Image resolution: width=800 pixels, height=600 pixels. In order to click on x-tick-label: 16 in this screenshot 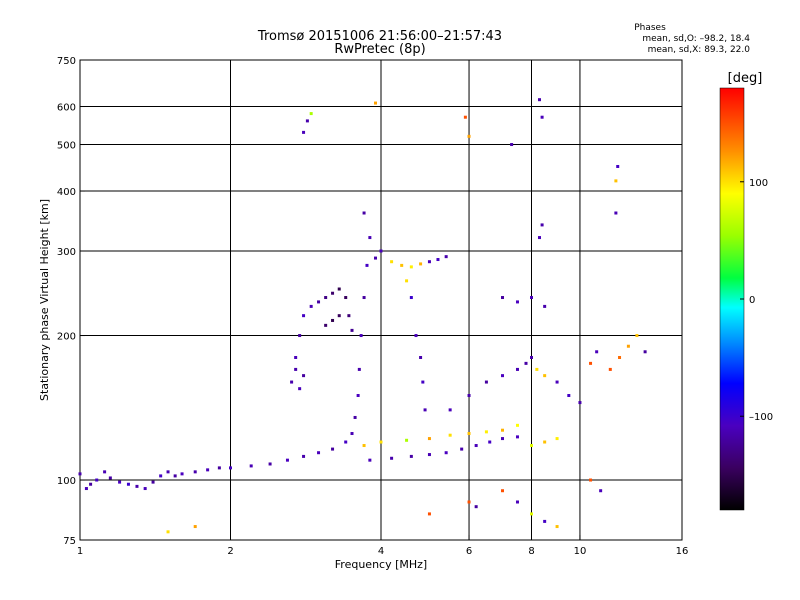, I will do `click(682, 551)`.